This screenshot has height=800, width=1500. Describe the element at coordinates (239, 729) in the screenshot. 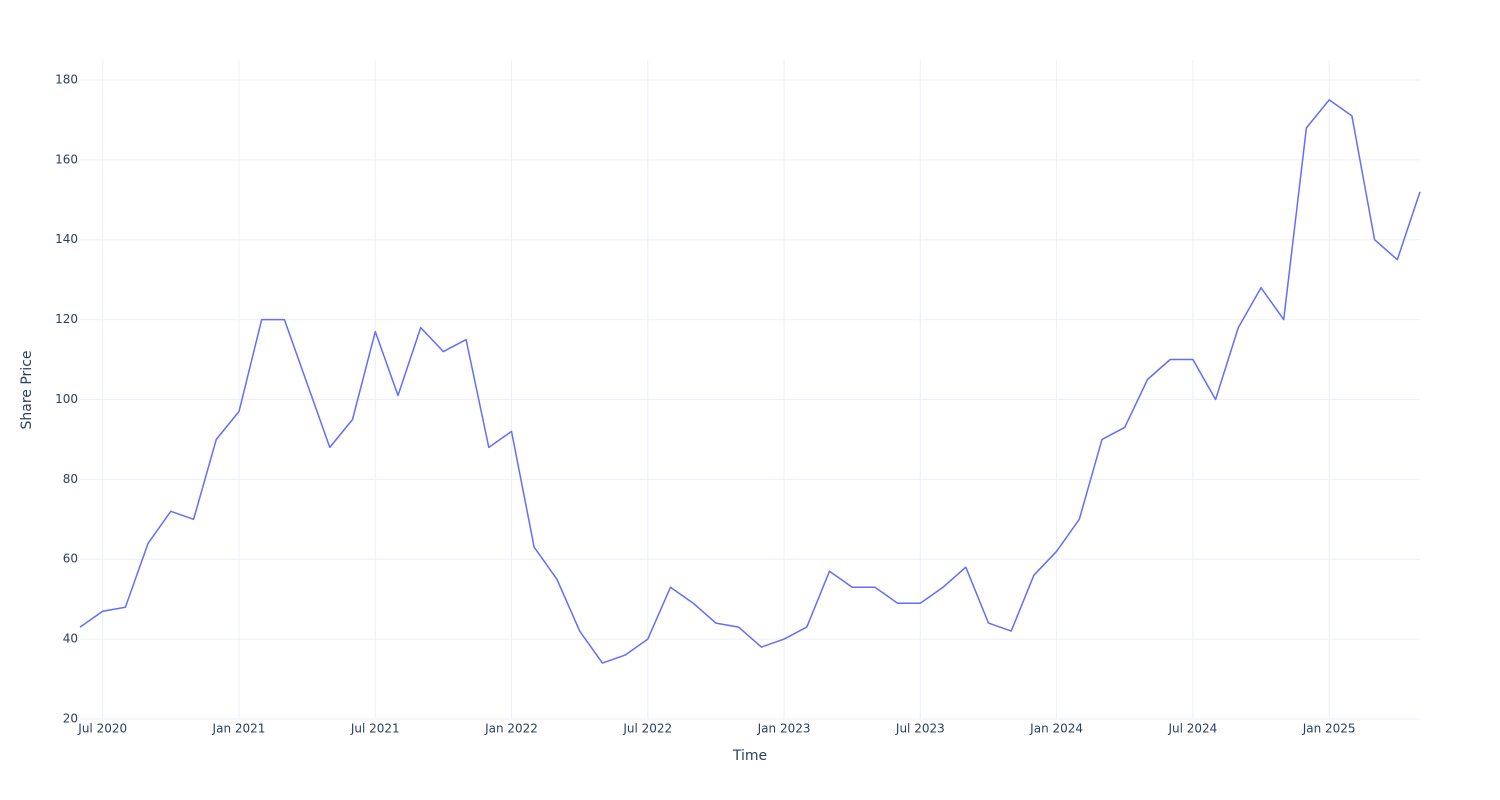

I see `x-tick-label: Jan 2021` at that location.